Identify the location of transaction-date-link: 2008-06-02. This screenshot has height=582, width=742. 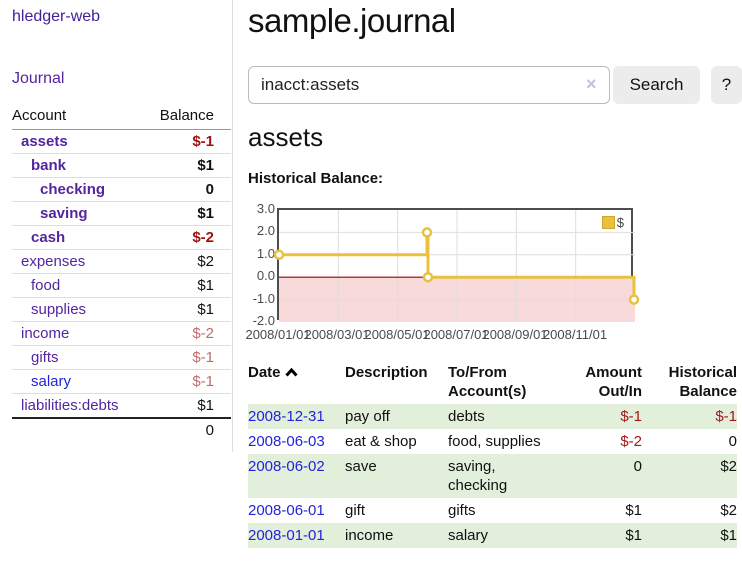
(286, 466).